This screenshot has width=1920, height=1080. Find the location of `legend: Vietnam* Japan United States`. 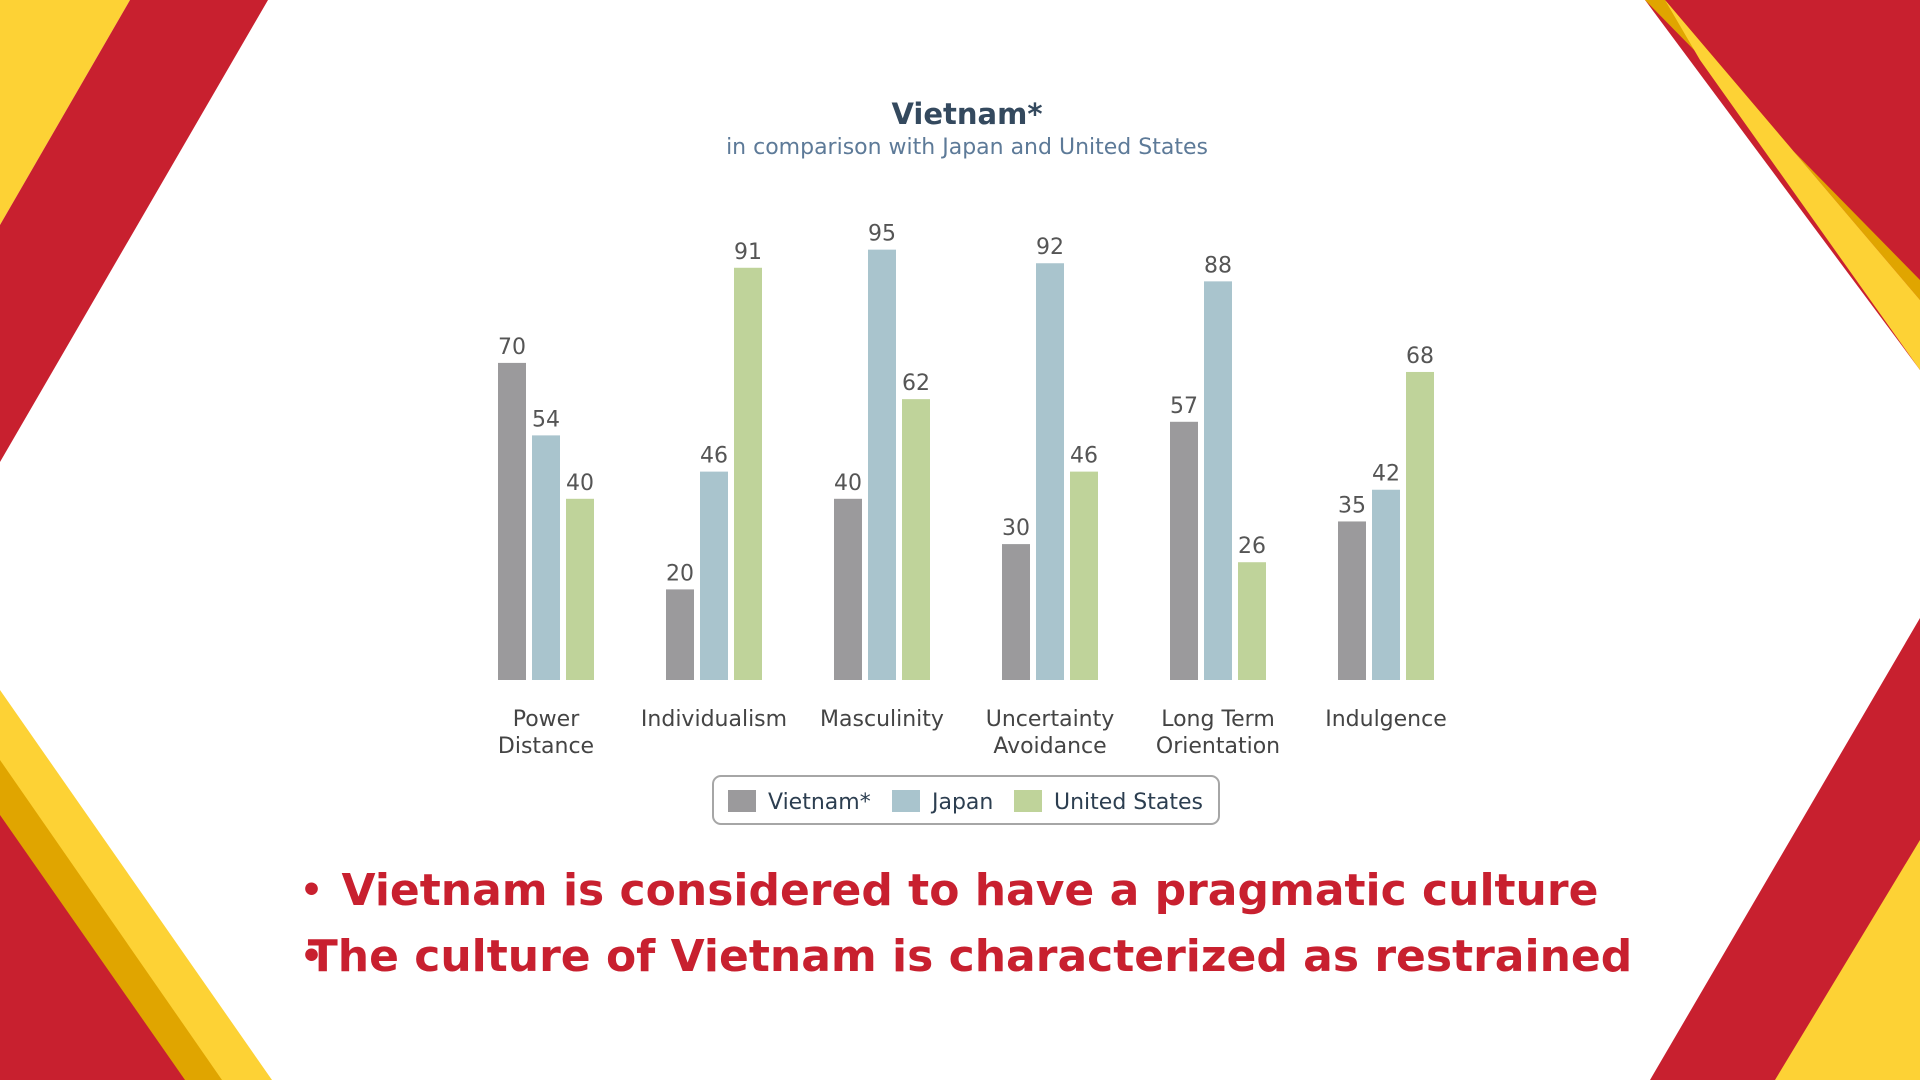

legend: Vietnam* Japan United States is located at coordinates (966, 800).